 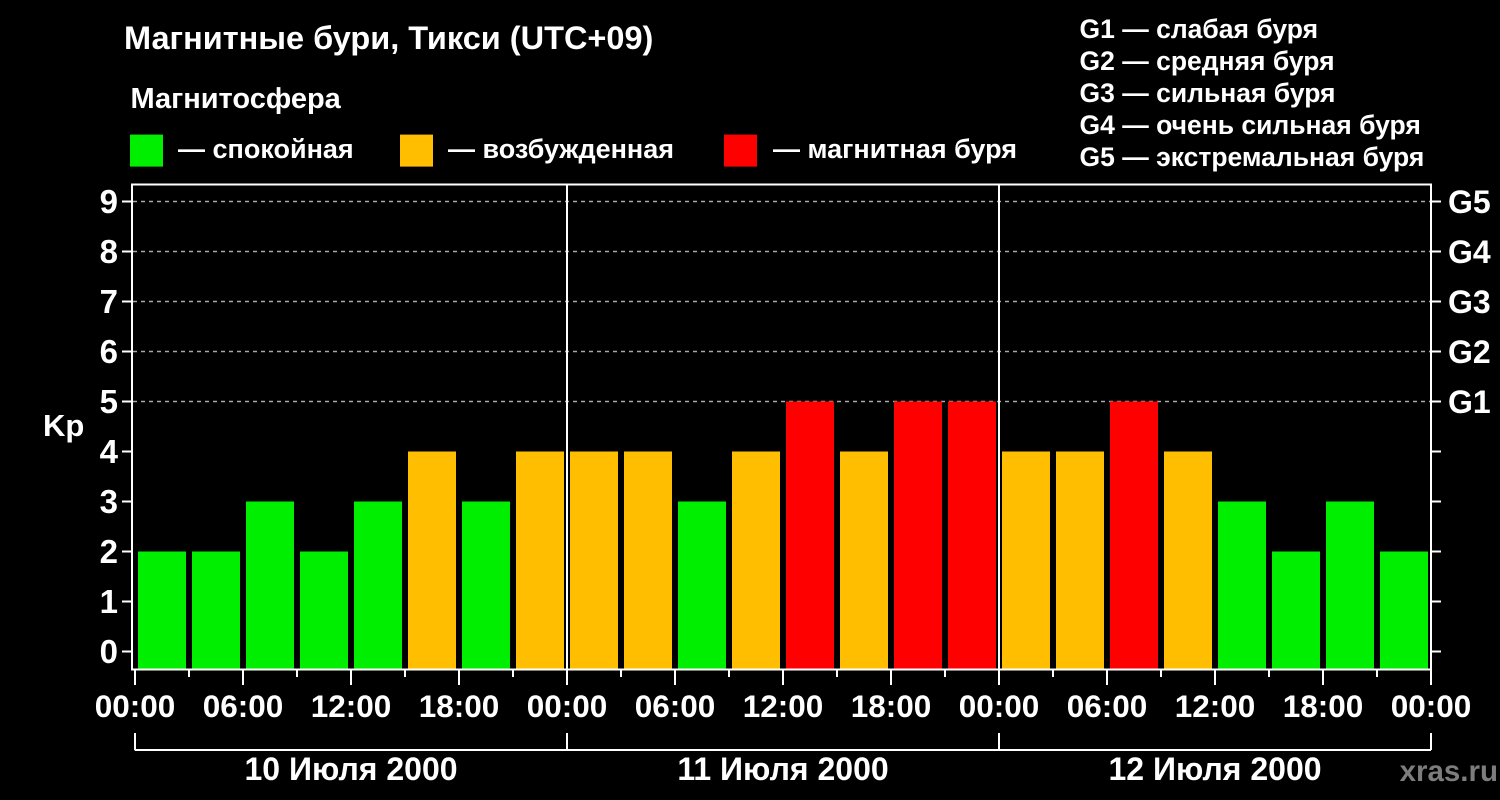 What do you see at coordinates (1199, 29) in the screenshot?
I see `svg-text: G1 — слабая буря` at bounding box center [1199, 29].